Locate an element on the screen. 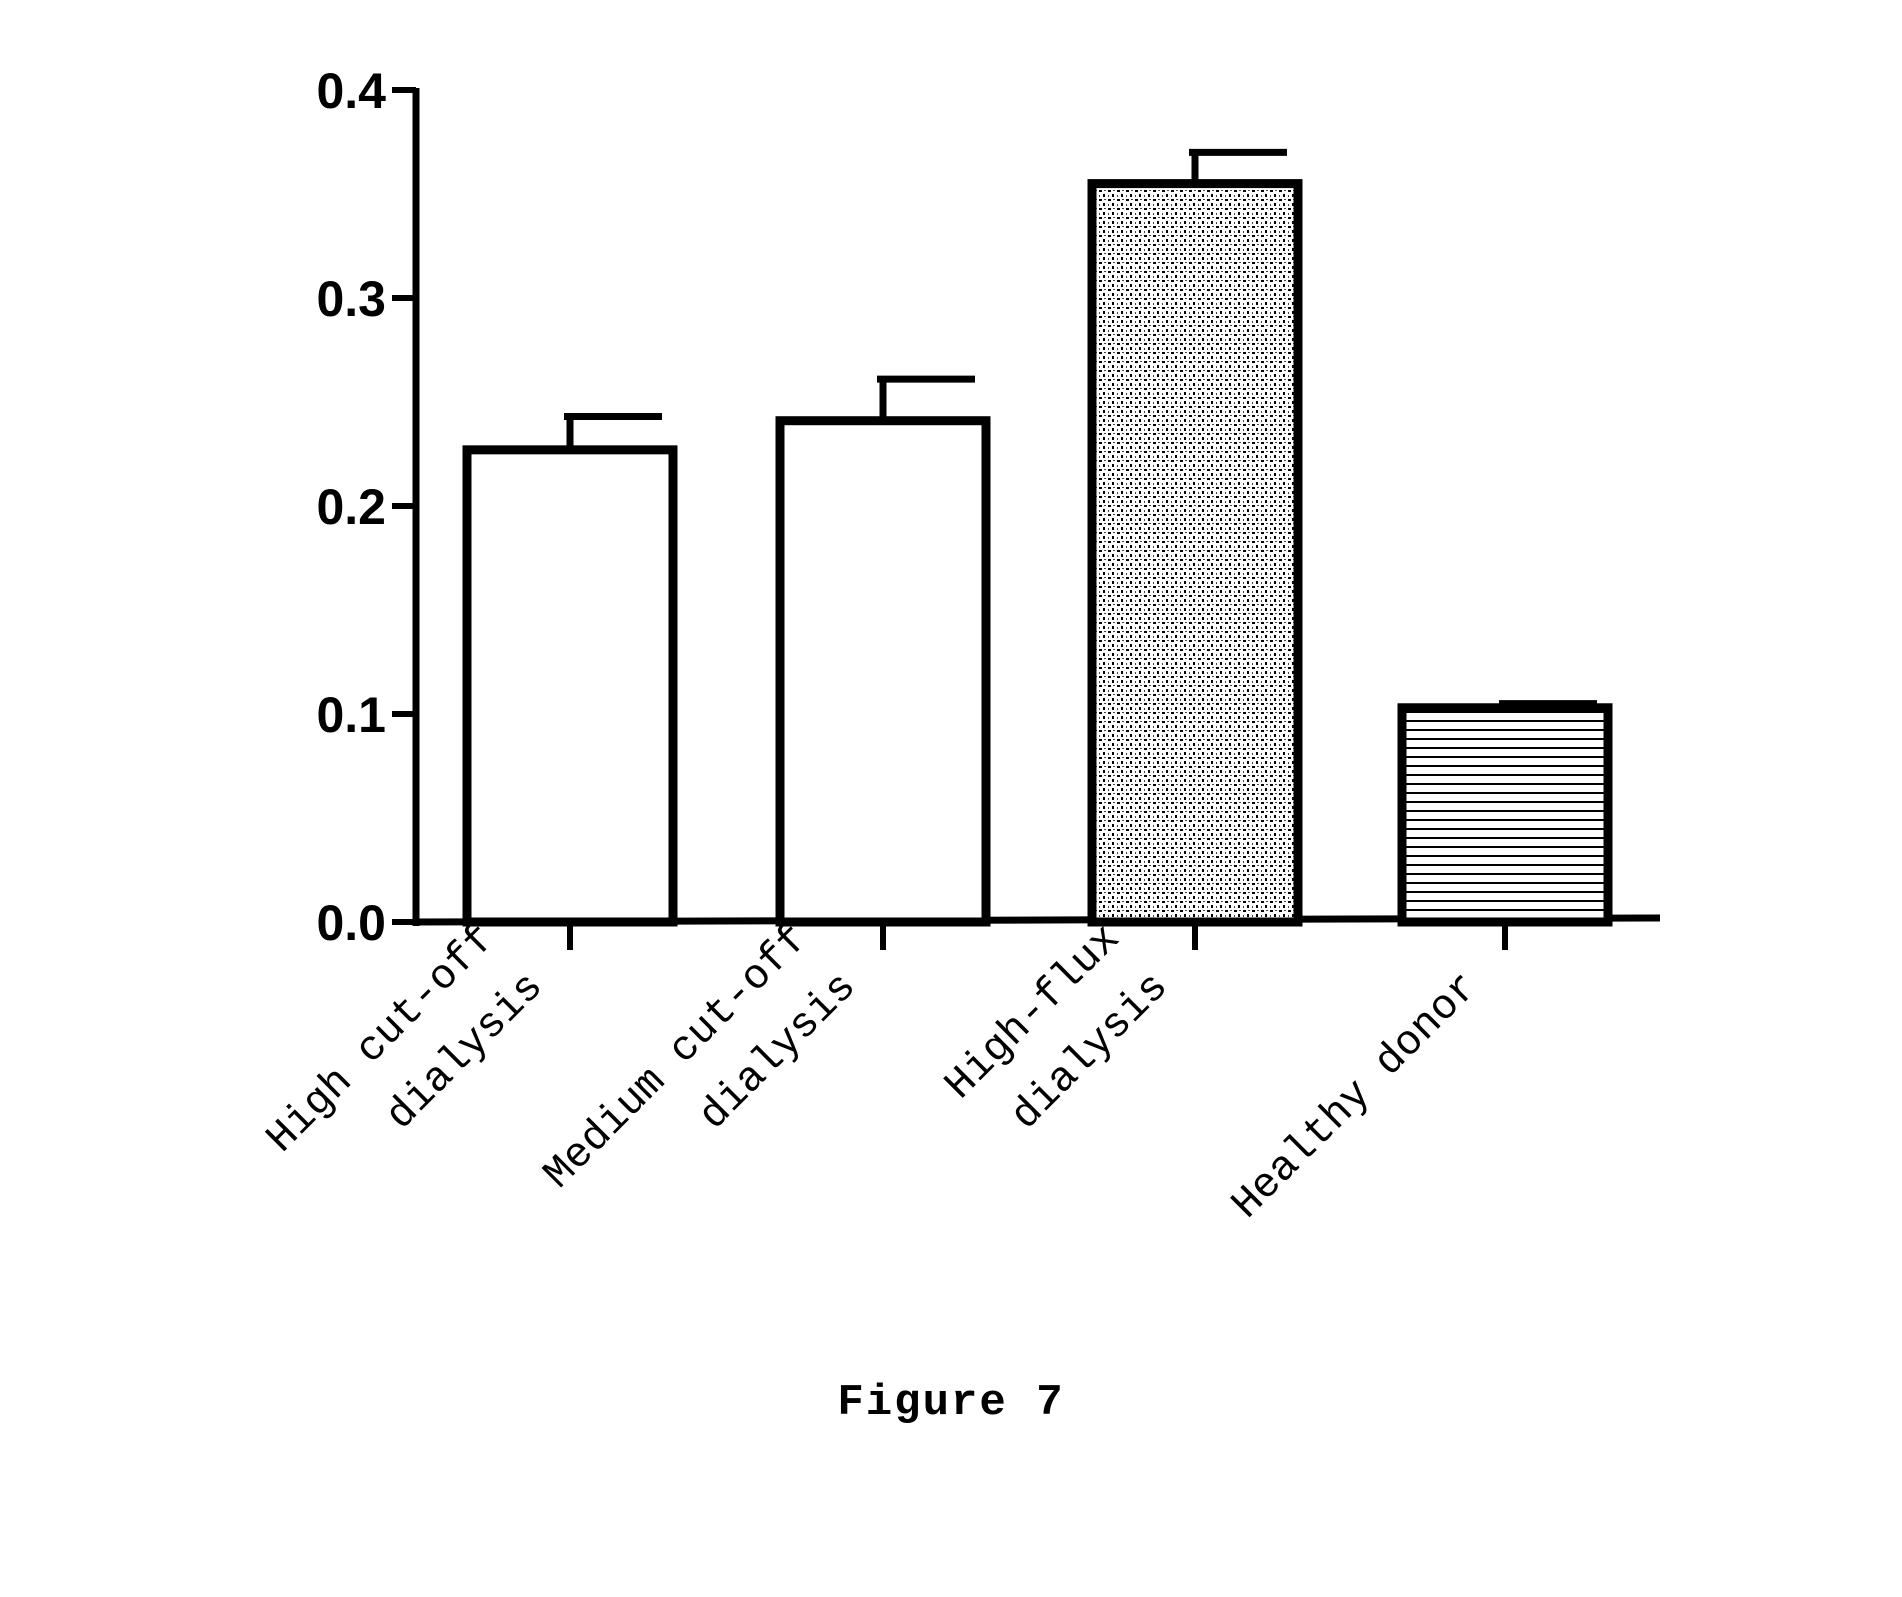 This screenshot has height=1597, width=1902. category-label-line: Healthy donor is located at coordinates (1355, 1096).